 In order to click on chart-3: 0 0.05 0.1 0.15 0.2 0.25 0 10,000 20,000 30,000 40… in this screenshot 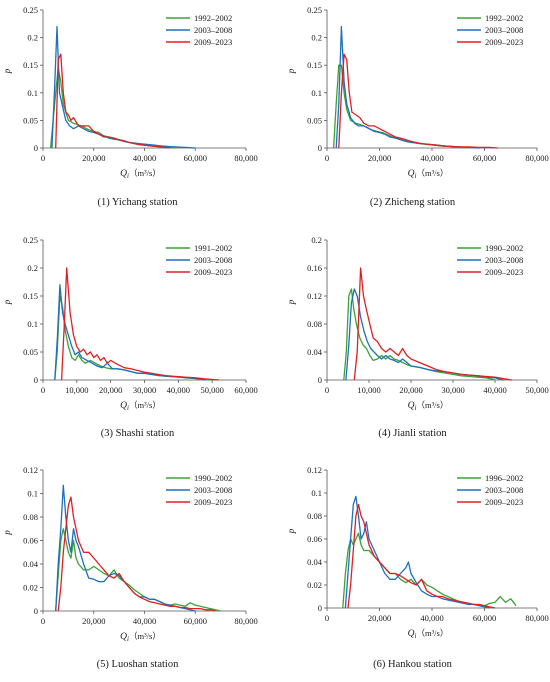, I will do `click(130, 323)`.